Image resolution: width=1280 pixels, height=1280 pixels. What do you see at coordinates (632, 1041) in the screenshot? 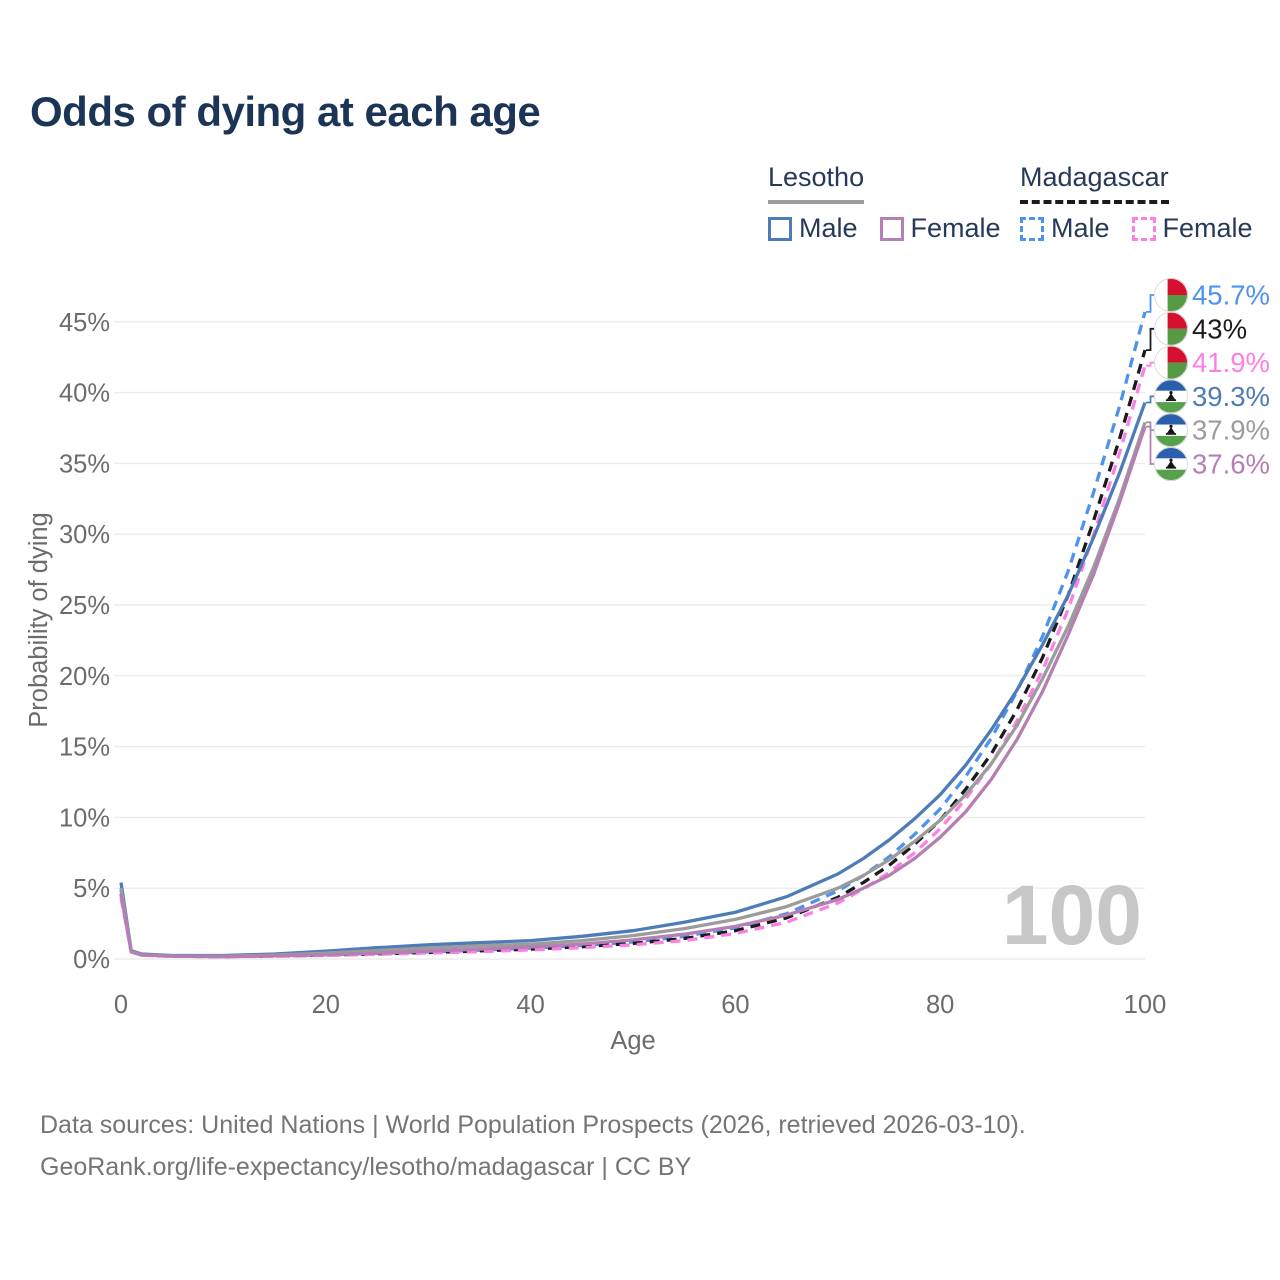
I see `x-axis-title: Age` at bounding box center [632, 1041].